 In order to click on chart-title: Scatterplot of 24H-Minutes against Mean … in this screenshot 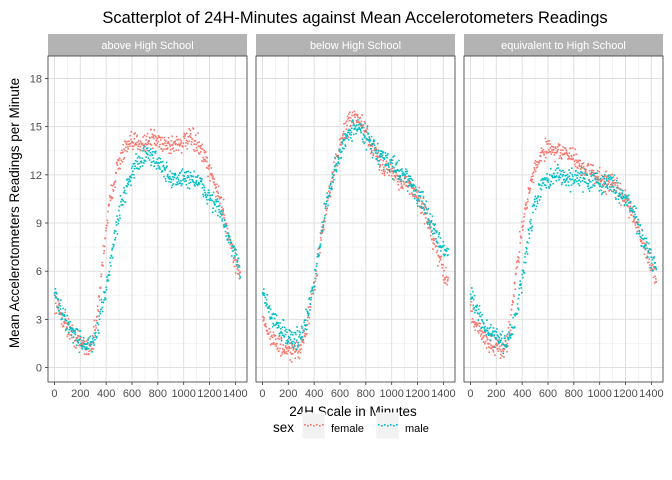, I will do `click(354, 18)`.